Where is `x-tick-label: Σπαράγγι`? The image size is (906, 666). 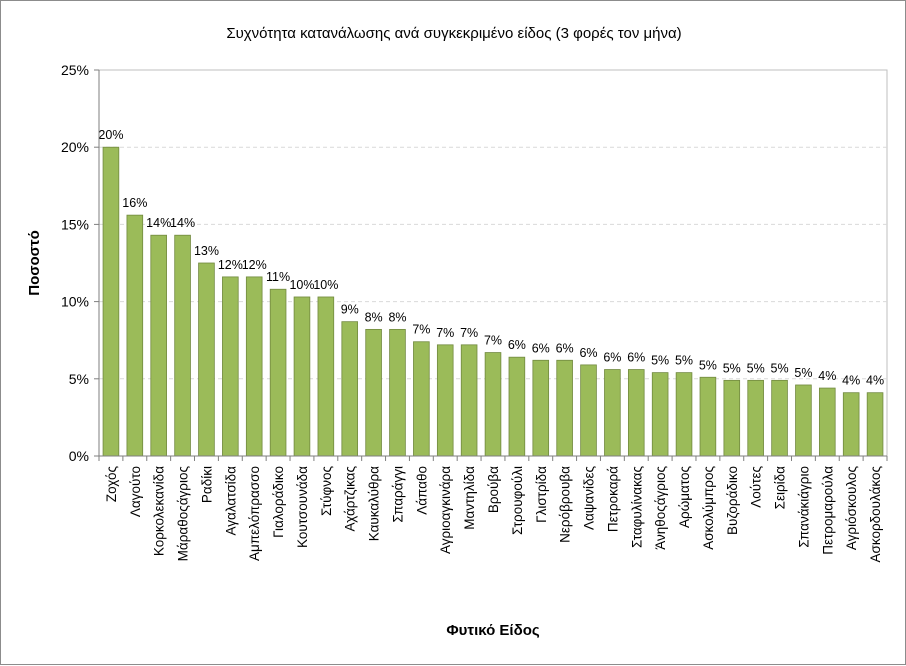 x-tick-label: Σπαράγγι is located at coordinates (397, 494).